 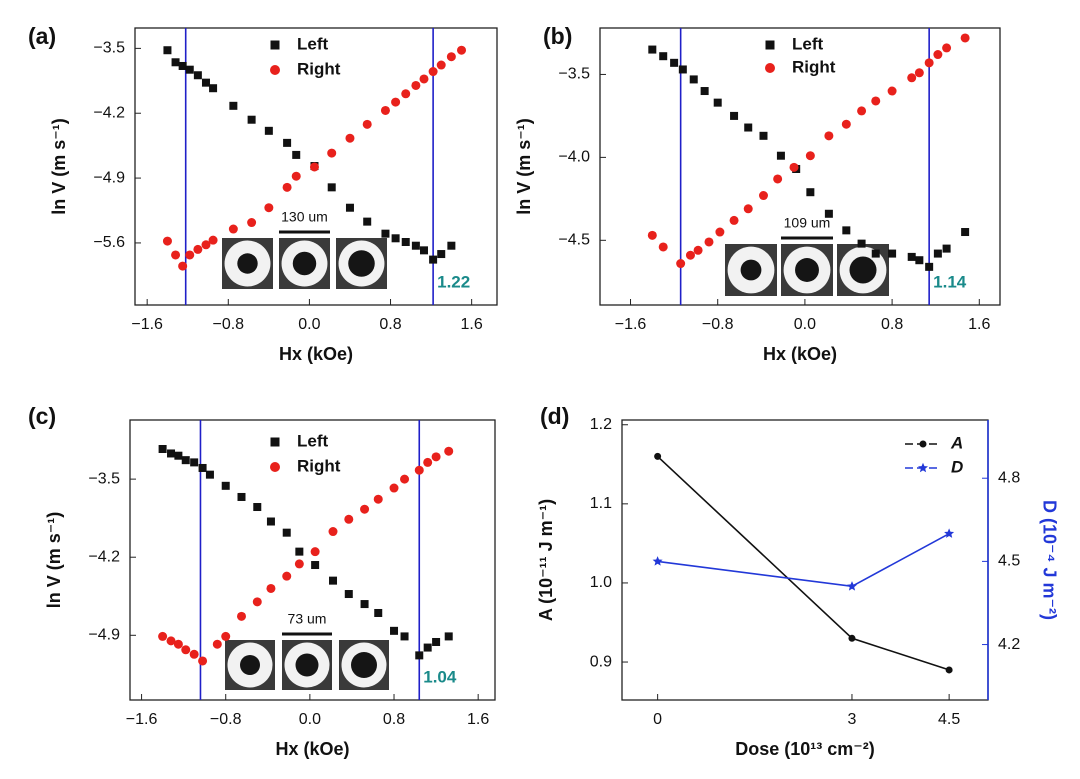 I want to click on x-tick-label: 4.5, so click(x=949, y=719).